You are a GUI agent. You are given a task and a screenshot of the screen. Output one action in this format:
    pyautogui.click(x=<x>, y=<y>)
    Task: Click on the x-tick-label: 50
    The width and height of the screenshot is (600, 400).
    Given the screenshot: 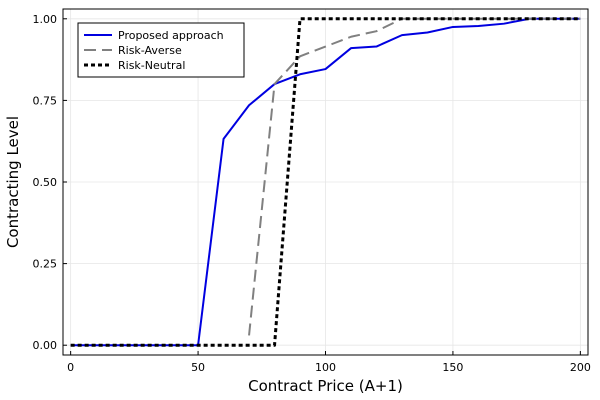 What is the action you would take?
    pyautogui.click(x=198, y=367)
    